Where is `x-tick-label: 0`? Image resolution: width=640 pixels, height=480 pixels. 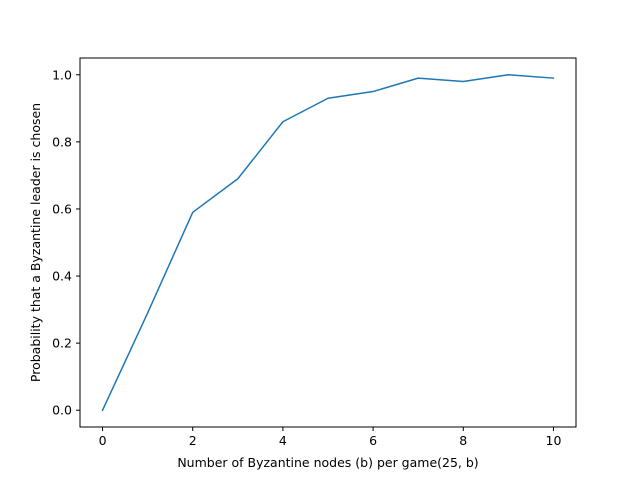
x-tick-label: 0 is located at coordinates (103, 440).